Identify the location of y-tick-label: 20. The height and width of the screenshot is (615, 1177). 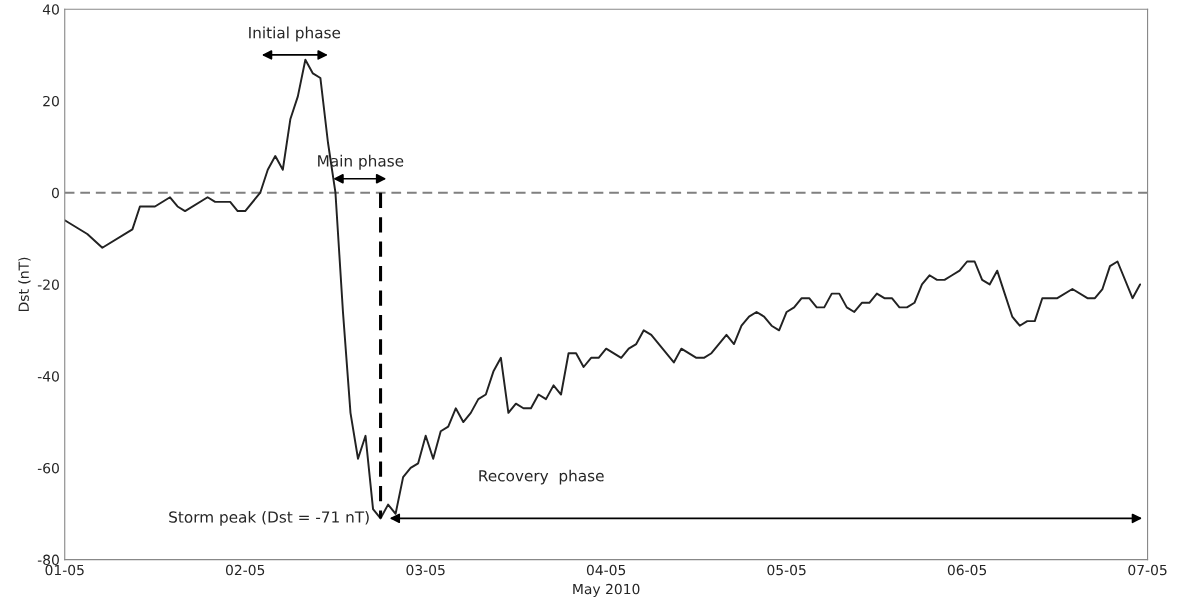
(51, 101).